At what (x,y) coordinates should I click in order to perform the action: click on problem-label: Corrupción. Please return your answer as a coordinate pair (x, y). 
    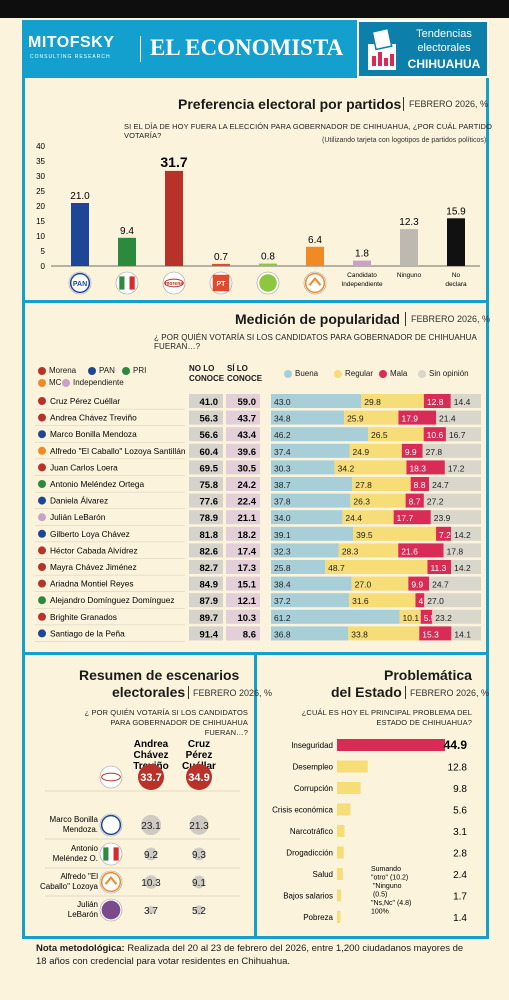
    Looking at the image, I should click on (313, 788).